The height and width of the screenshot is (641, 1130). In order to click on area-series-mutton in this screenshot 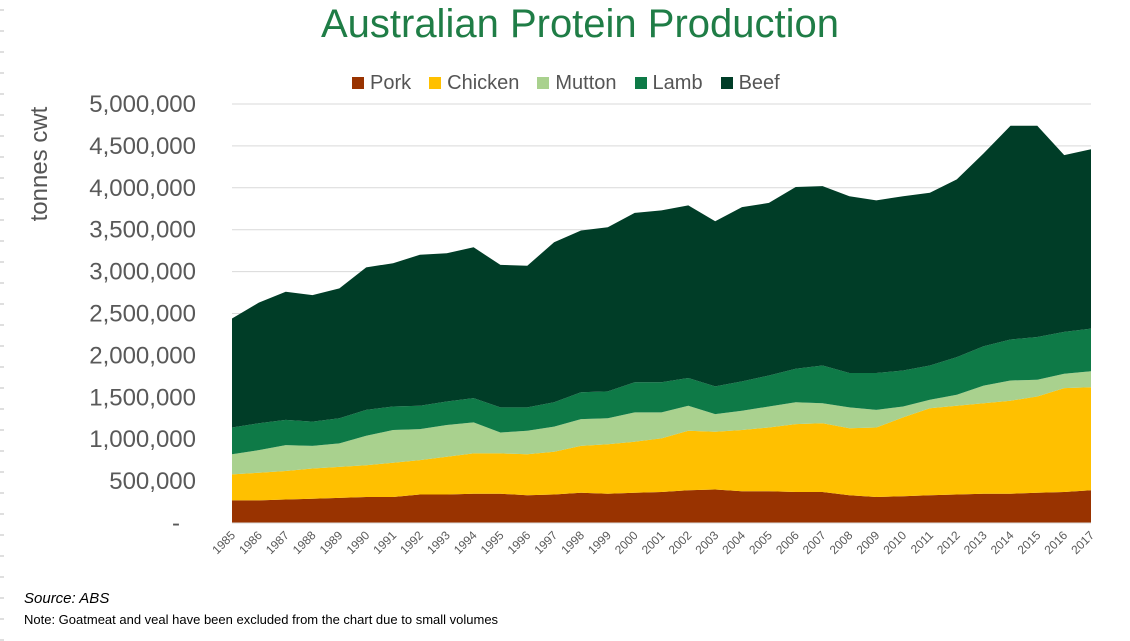, I will do `click(661, 423)`.